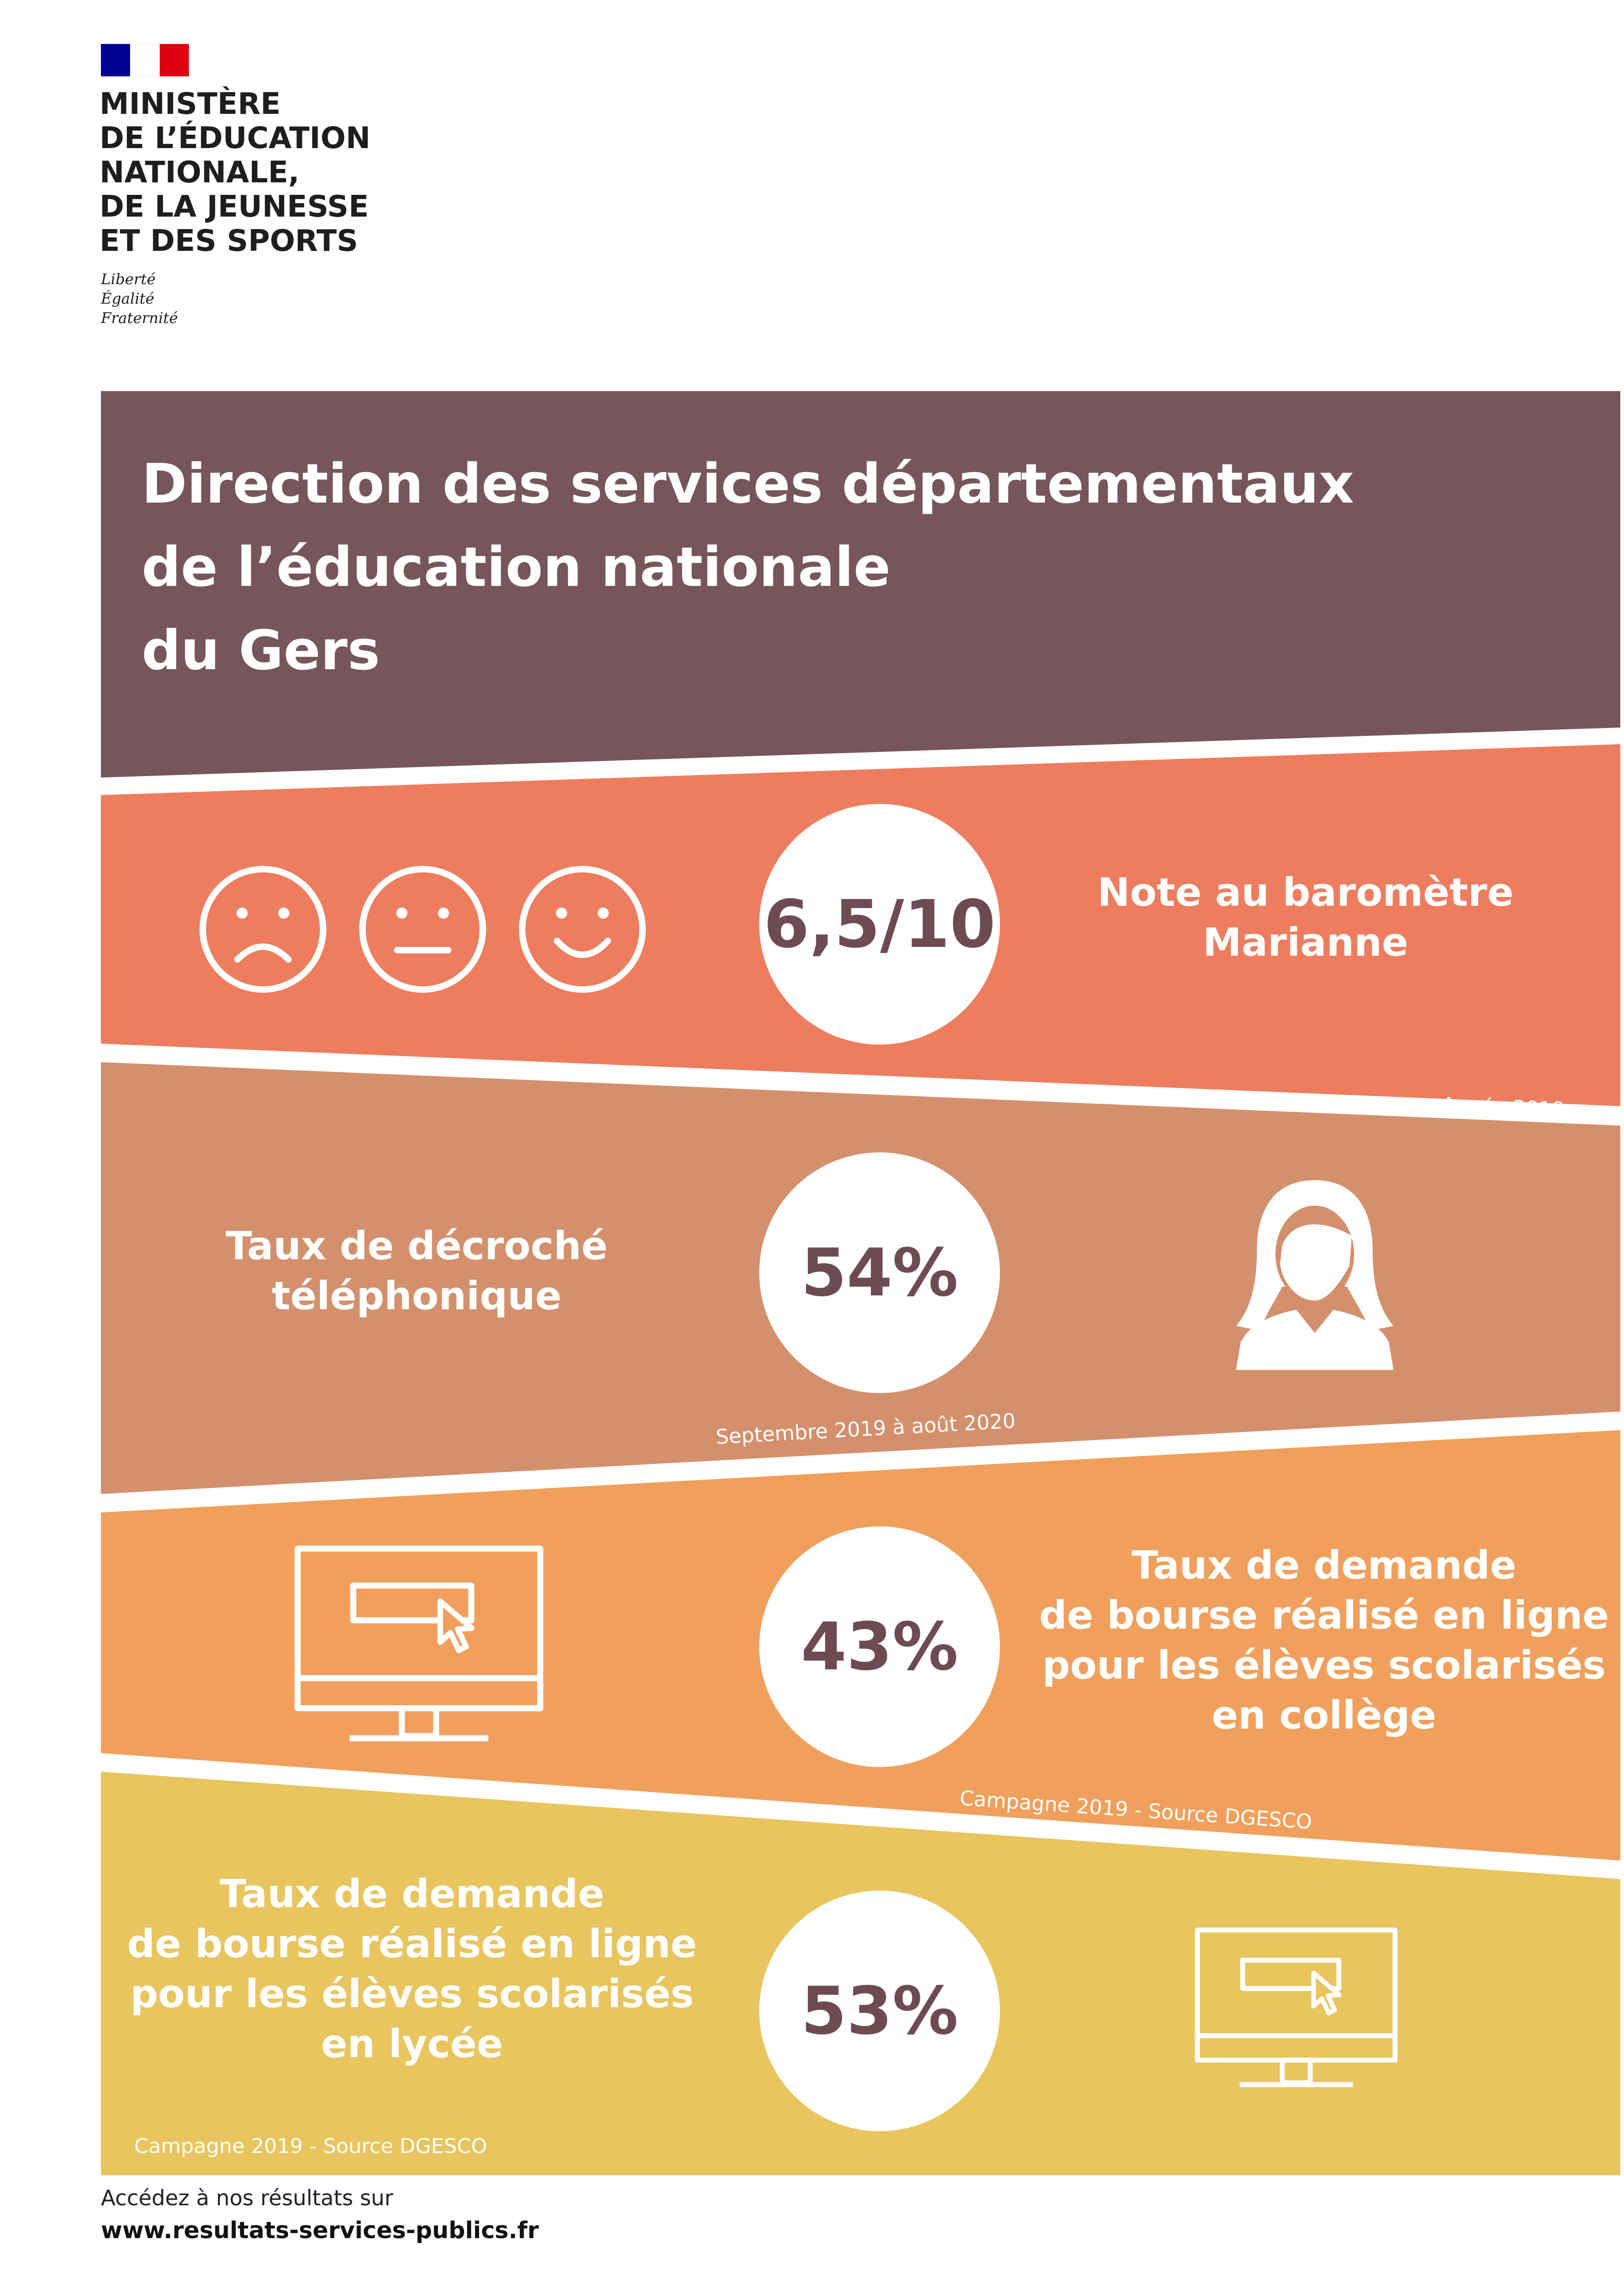 The width and height of the screenshot is (1624, 2296). Describe the element at coordinates (1503, 1107) in the screenshot. I see `barometre-note: Année 2019` at that location.